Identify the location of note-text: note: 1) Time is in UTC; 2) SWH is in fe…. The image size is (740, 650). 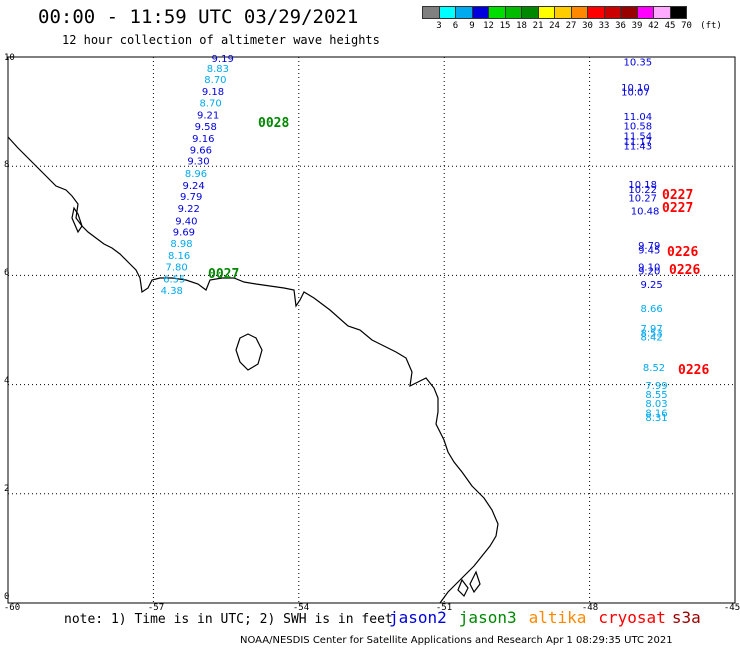
(228, 619).